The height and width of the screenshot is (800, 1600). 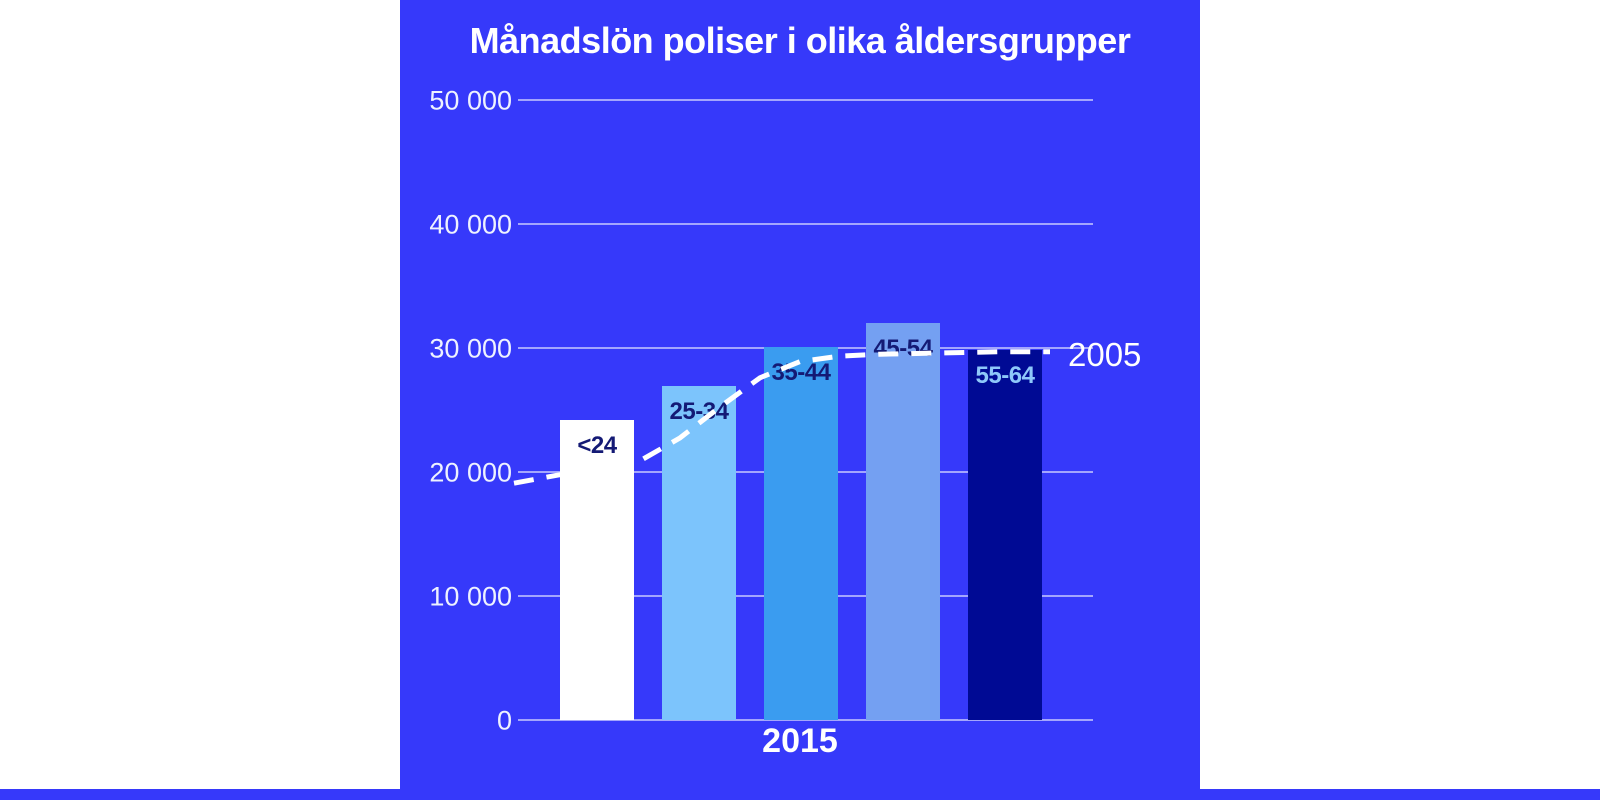 What do you see at coordinates (801, 533) in the screenshot?
I see `bar: 35-44` at bounding box center [801, 533].